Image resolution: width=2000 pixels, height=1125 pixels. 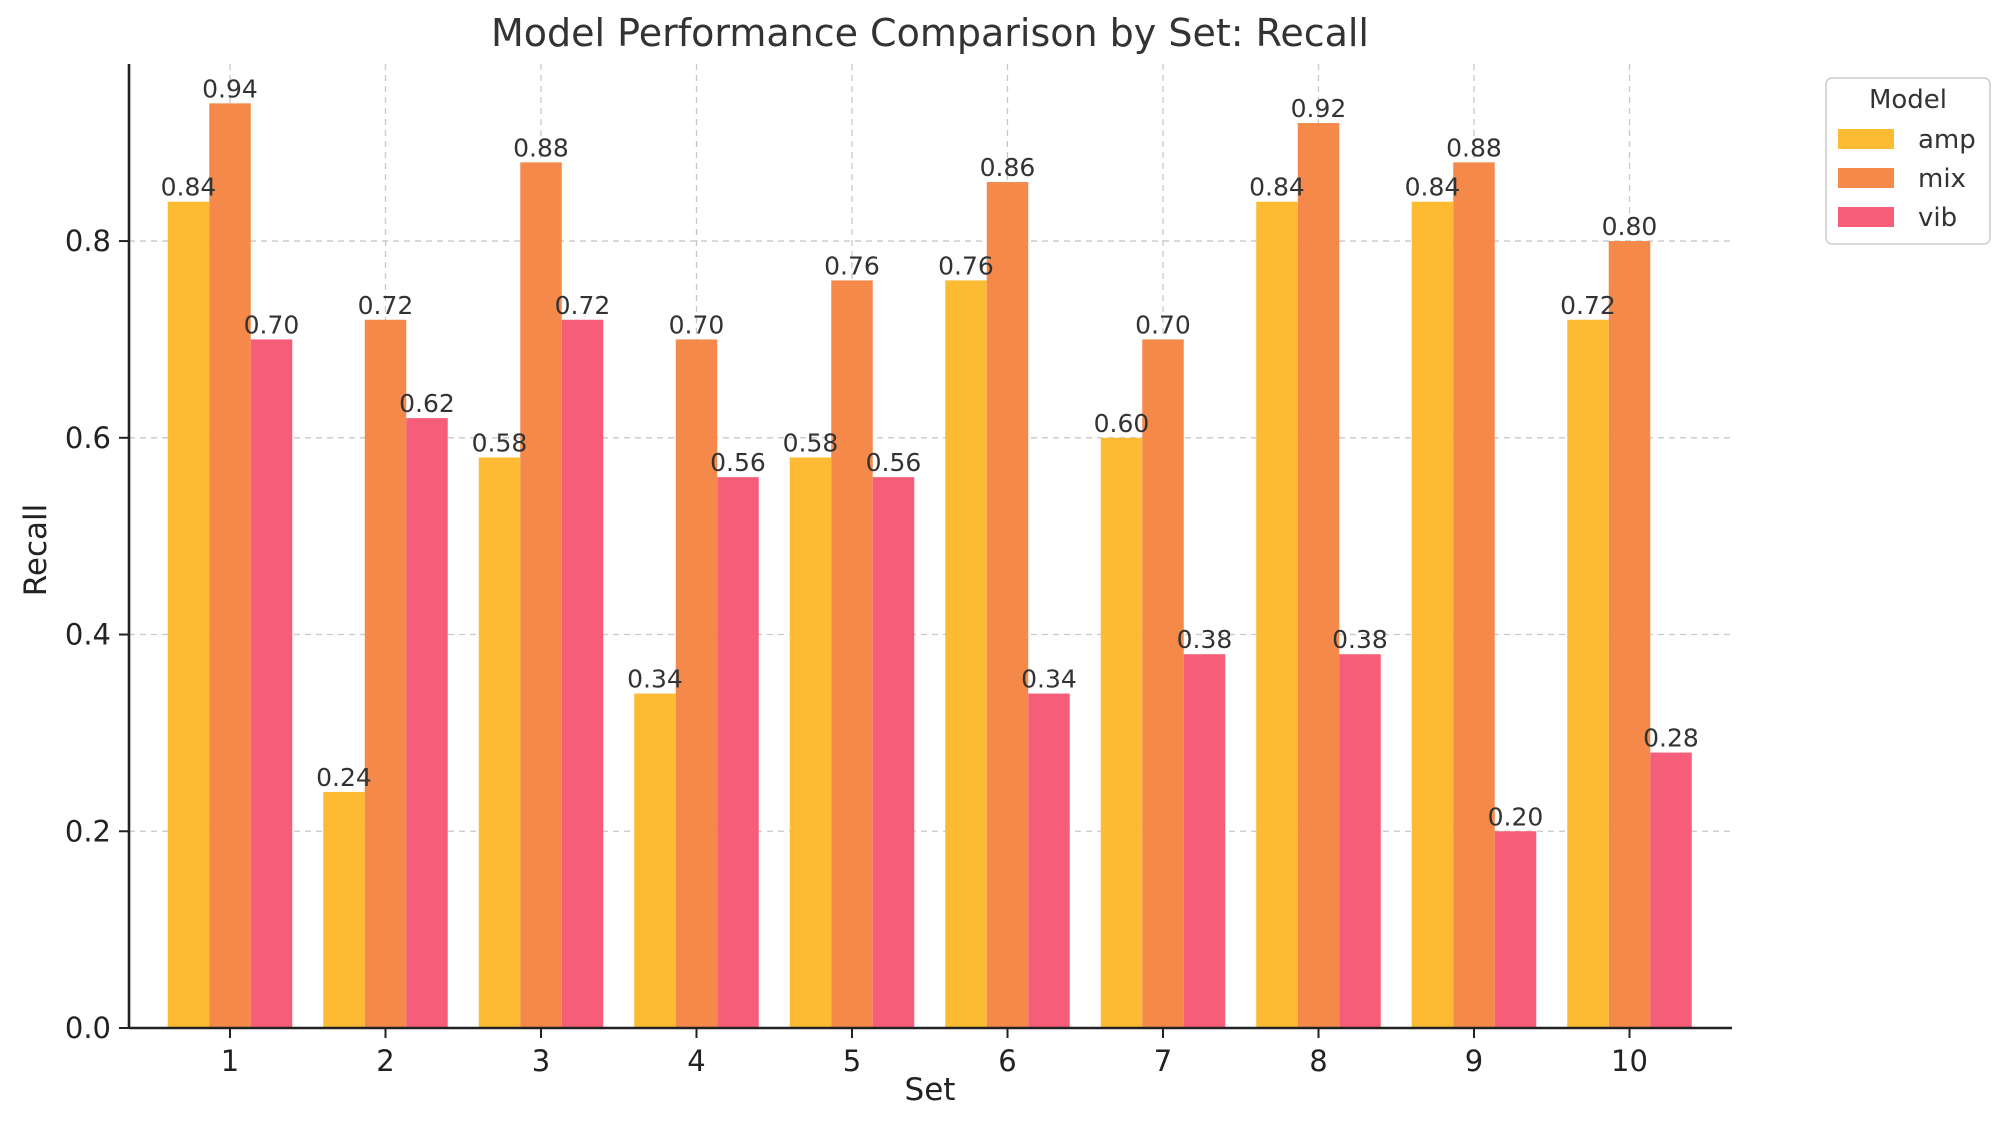 What do you see at coordinates (1122, 423) in the screenshot?
I see `data-label-amp-set-7: 0.60` at bounding box center [1122, 423].